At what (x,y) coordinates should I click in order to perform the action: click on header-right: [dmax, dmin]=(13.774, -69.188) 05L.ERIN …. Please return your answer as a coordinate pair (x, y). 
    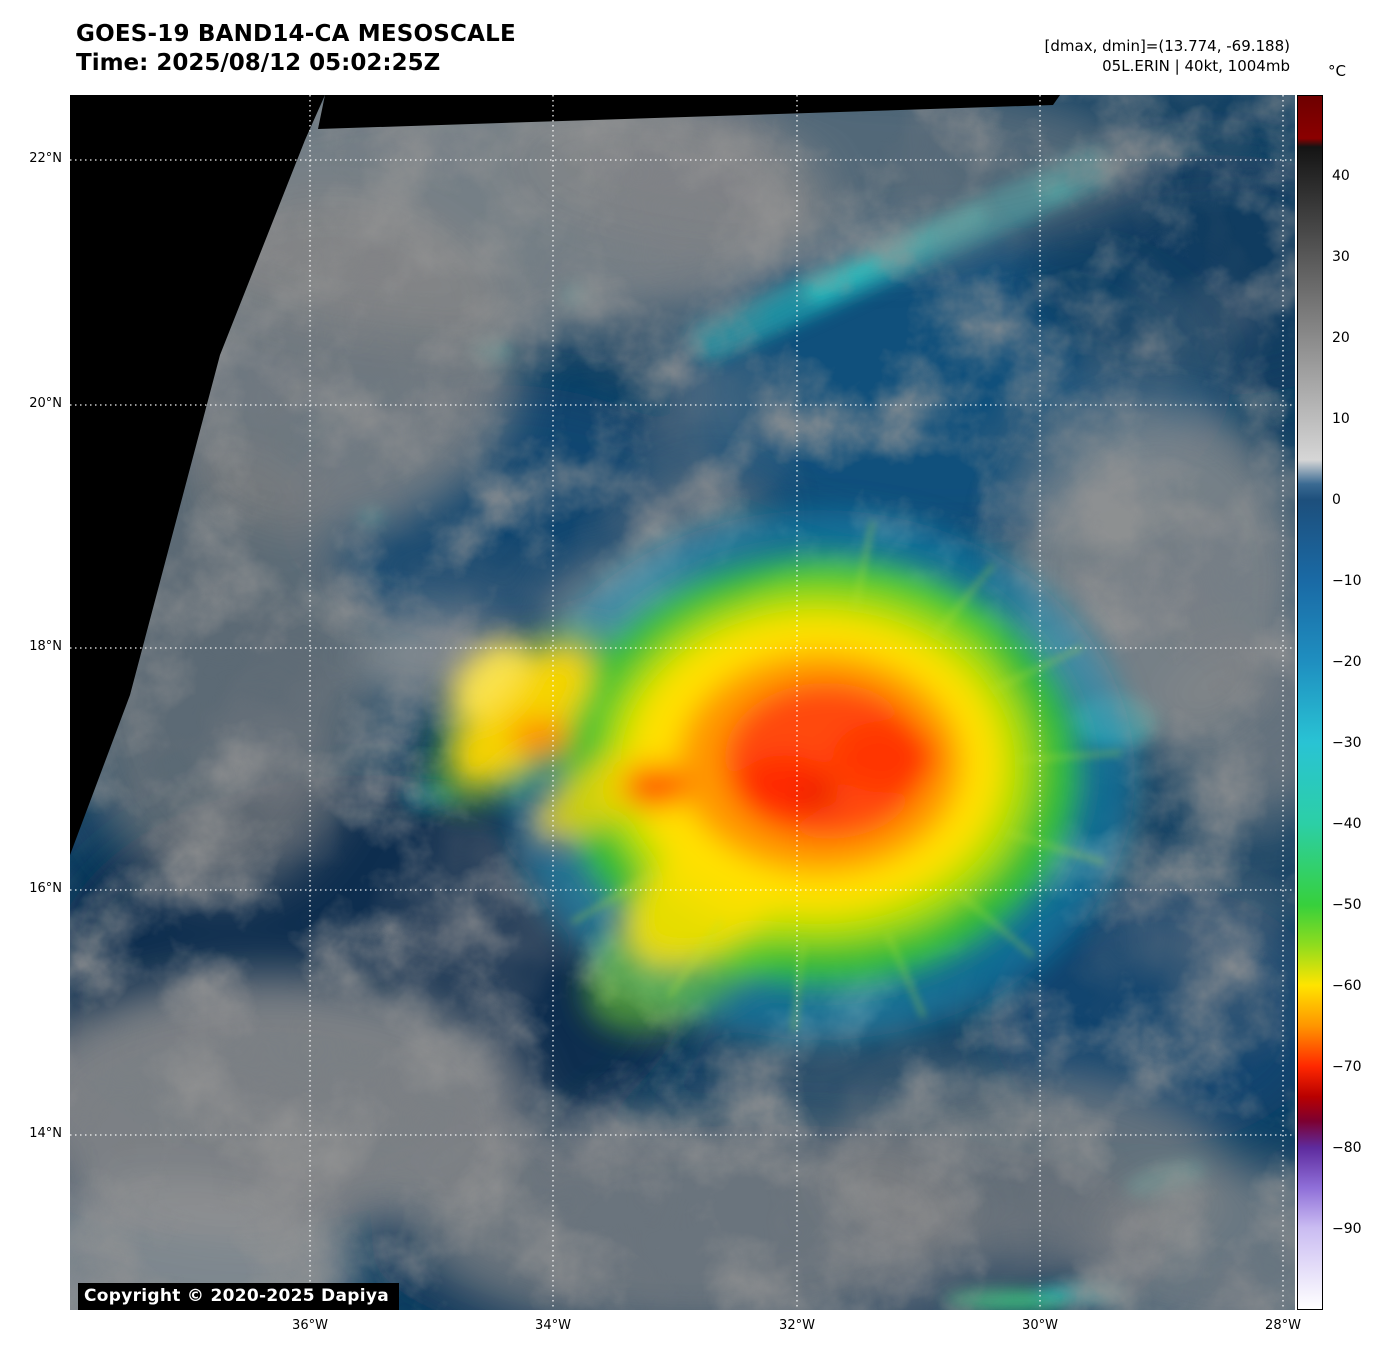
    Looking at the image, I should click on (1167, 56).